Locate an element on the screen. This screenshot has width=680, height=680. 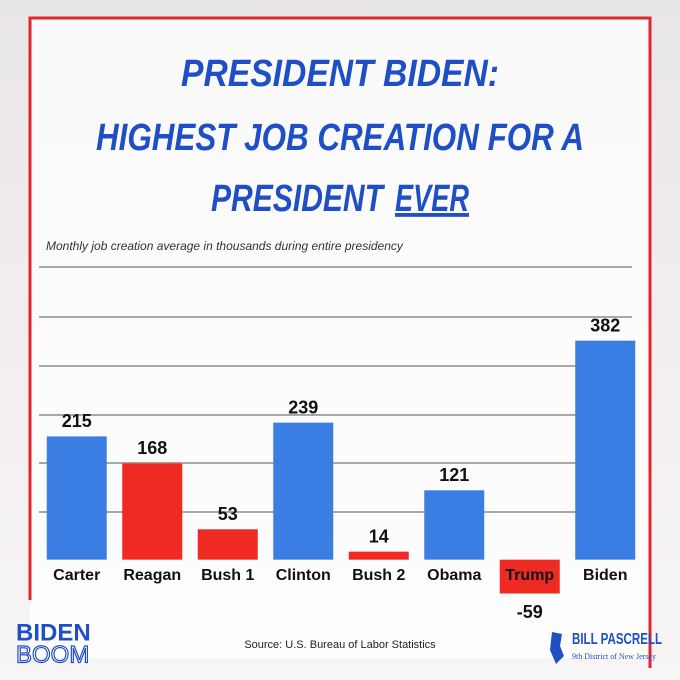
x-tick-label: Biden is located at coordinates (605, 575).